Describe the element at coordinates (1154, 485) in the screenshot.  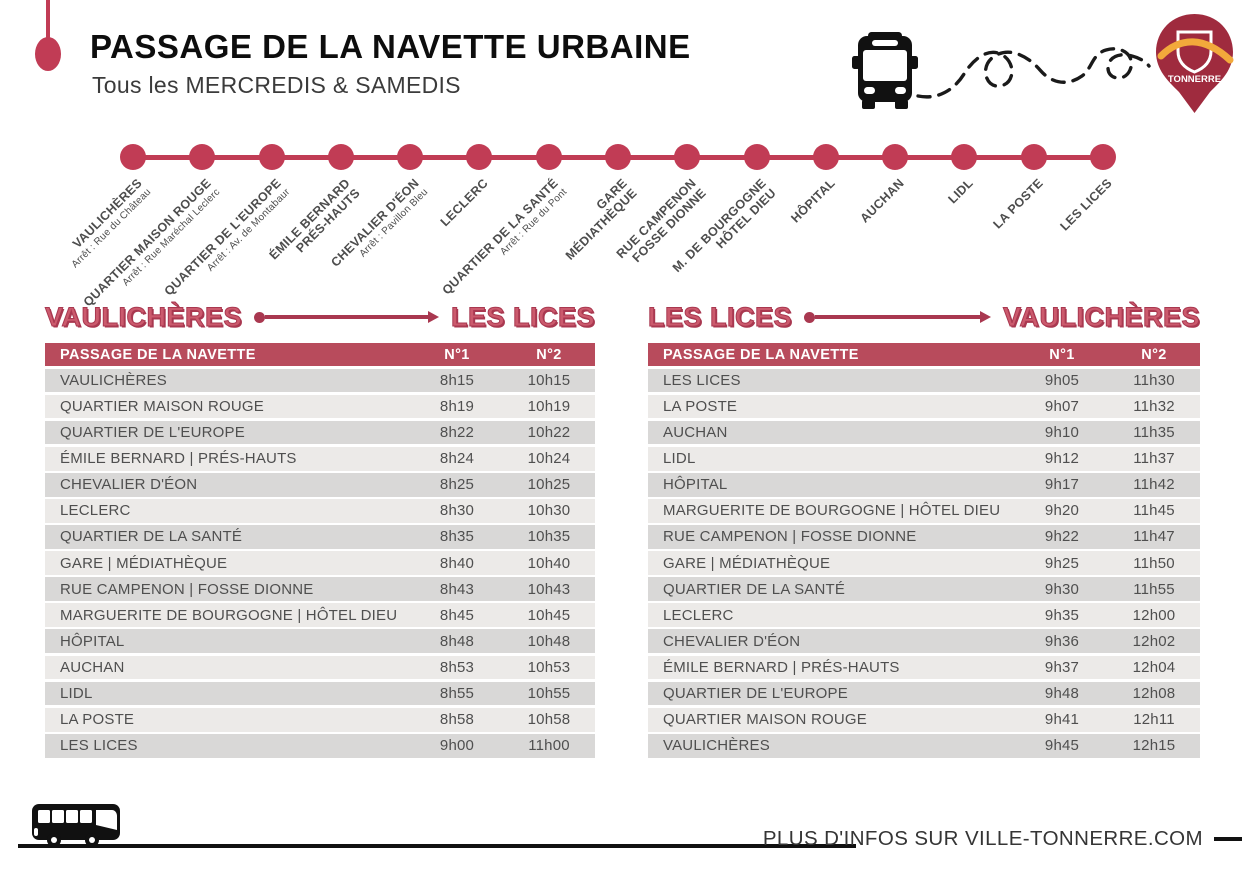
I see `cell-time-n2: 11h42` at that location.